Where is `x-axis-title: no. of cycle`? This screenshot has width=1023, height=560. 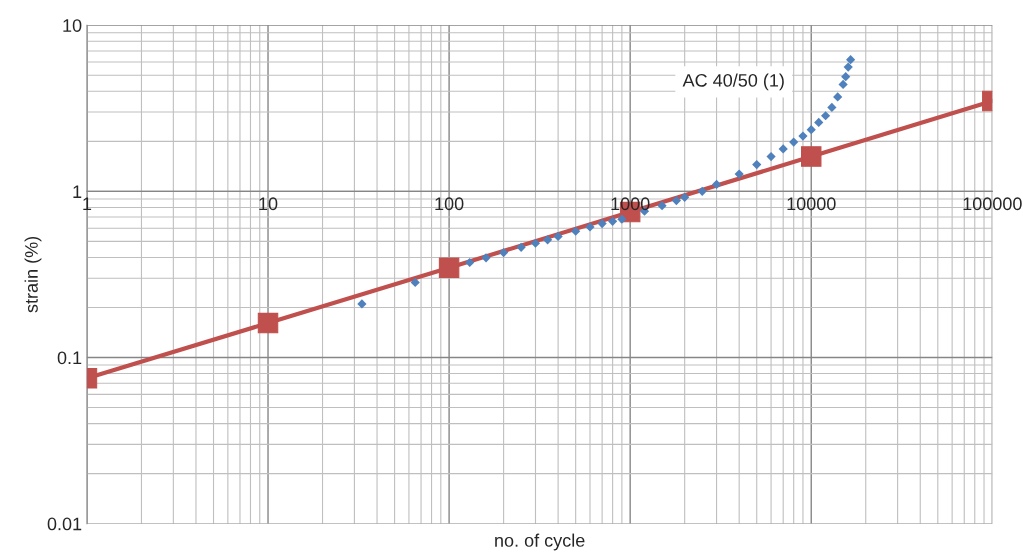
x-axis-title: no. of cycle is located at coordinates (540, 542).